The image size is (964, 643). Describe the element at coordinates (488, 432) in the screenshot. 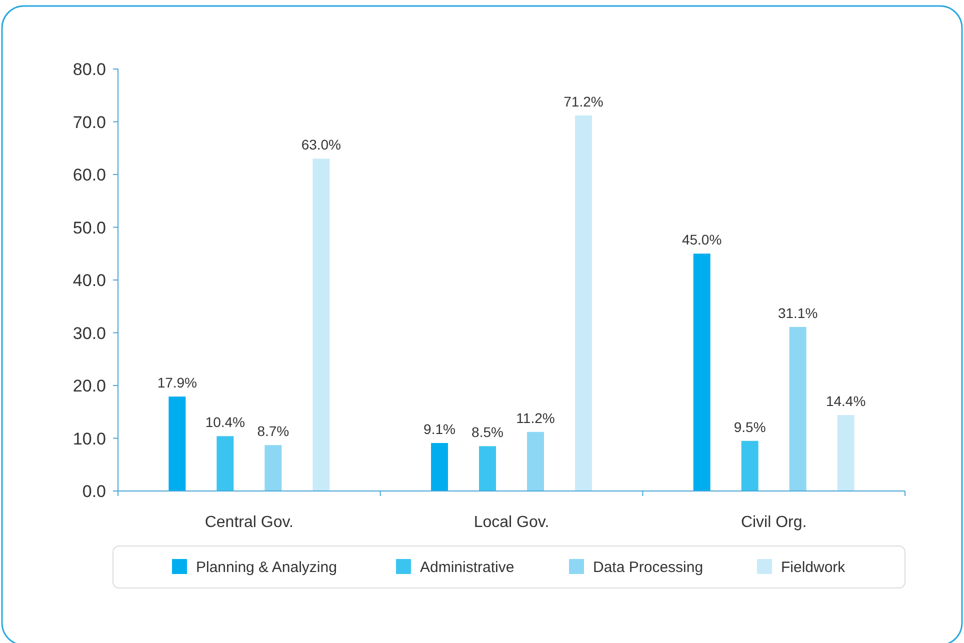

I see `data-label: 8.5%` at that location.